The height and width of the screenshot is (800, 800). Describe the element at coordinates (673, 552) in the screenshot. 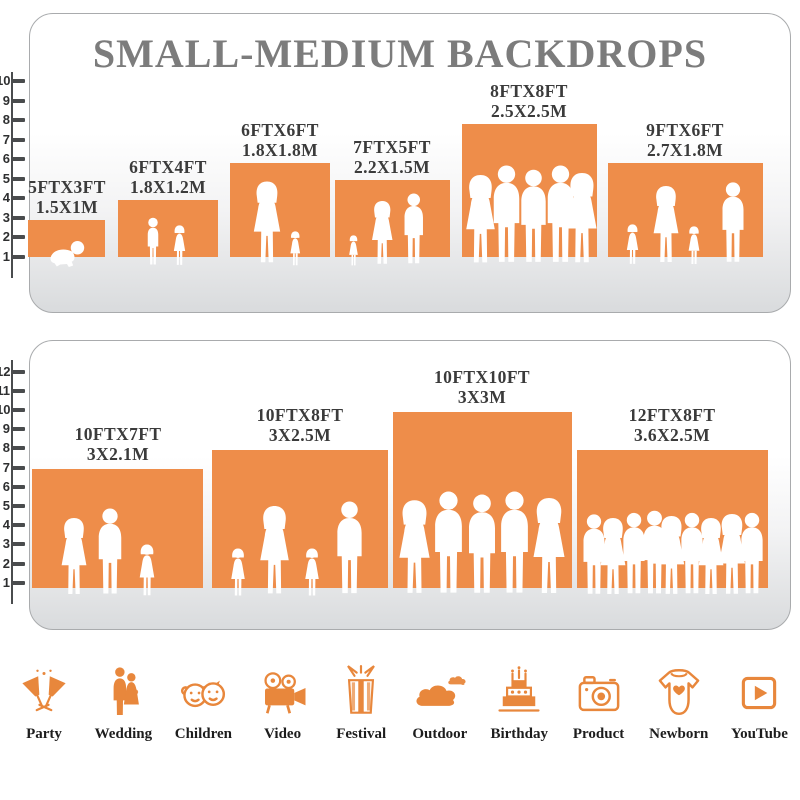

I see `crowd-silhouettes` at that location.